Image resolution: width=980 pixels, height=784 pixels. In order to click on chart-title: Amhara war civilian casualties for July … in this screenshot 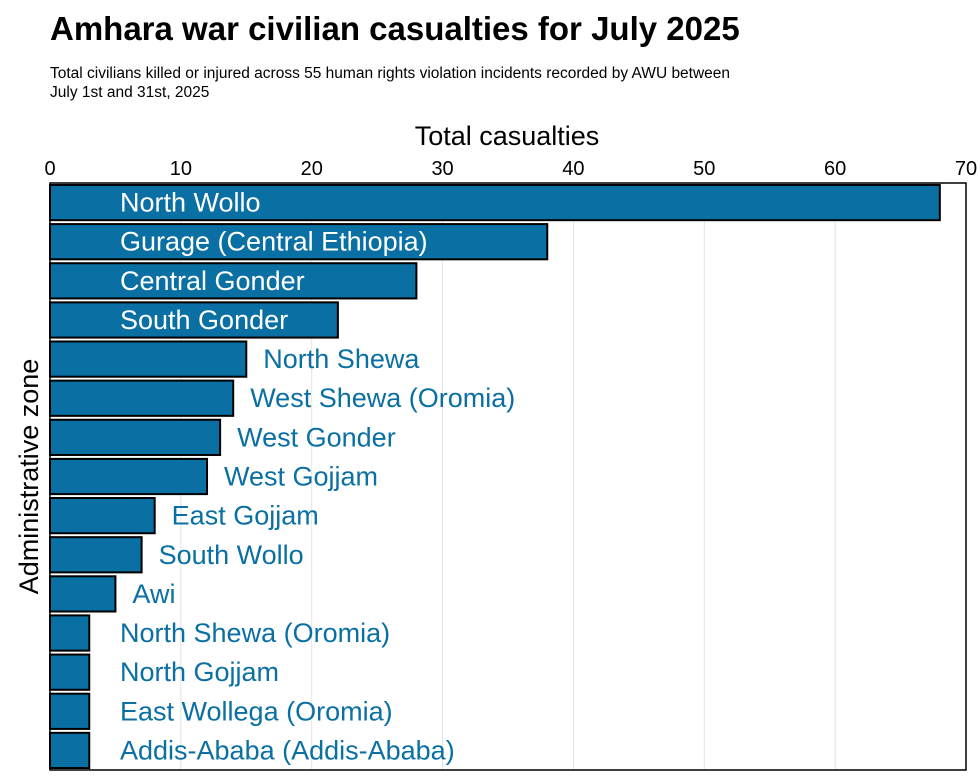, I will do `click(395, 28)`.